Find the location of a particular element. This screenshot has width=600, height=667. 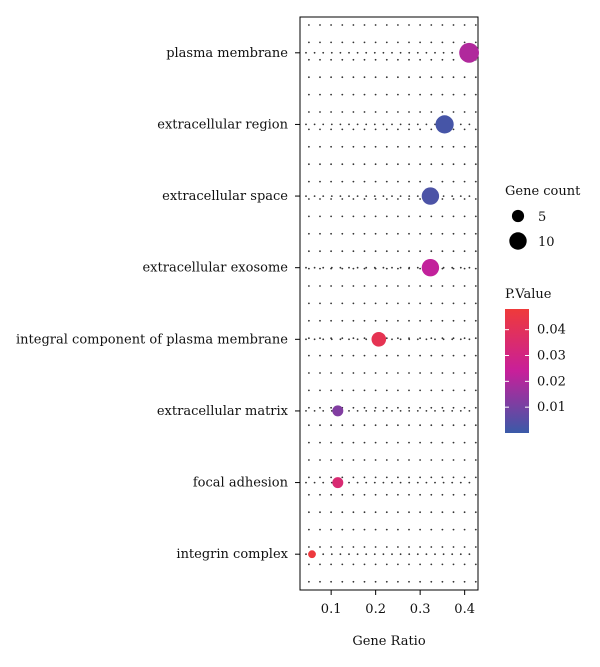

color-legend-label: 0.02 is located at coordinates (551, 381).